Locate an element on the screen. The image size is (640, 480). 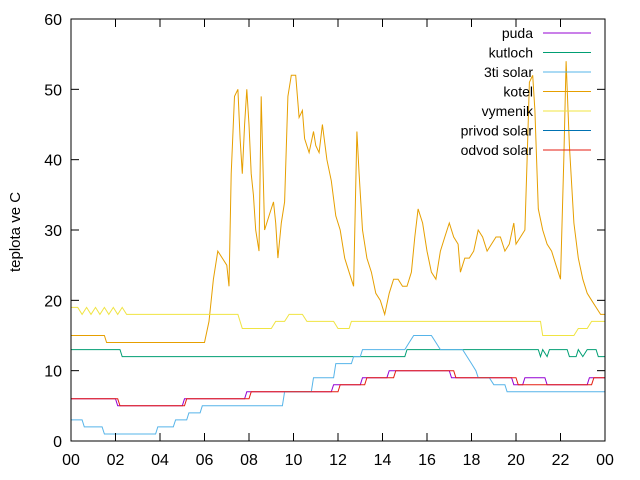
x-tick-label: 08 is located at coordinates (249, 460).